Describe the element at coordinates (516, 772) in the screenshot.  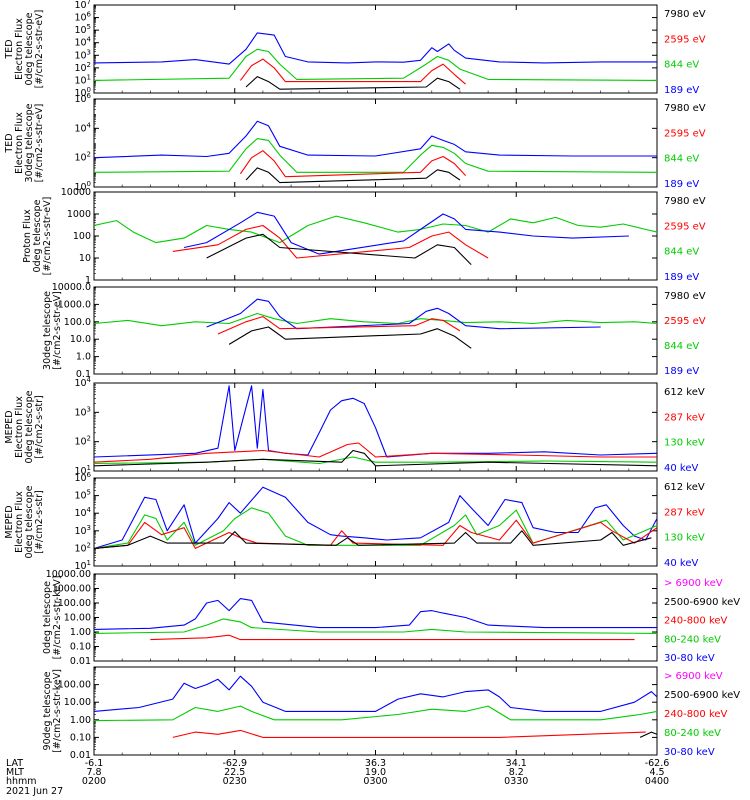
I see `x-tick-label-mlt: 8.2` at that location.